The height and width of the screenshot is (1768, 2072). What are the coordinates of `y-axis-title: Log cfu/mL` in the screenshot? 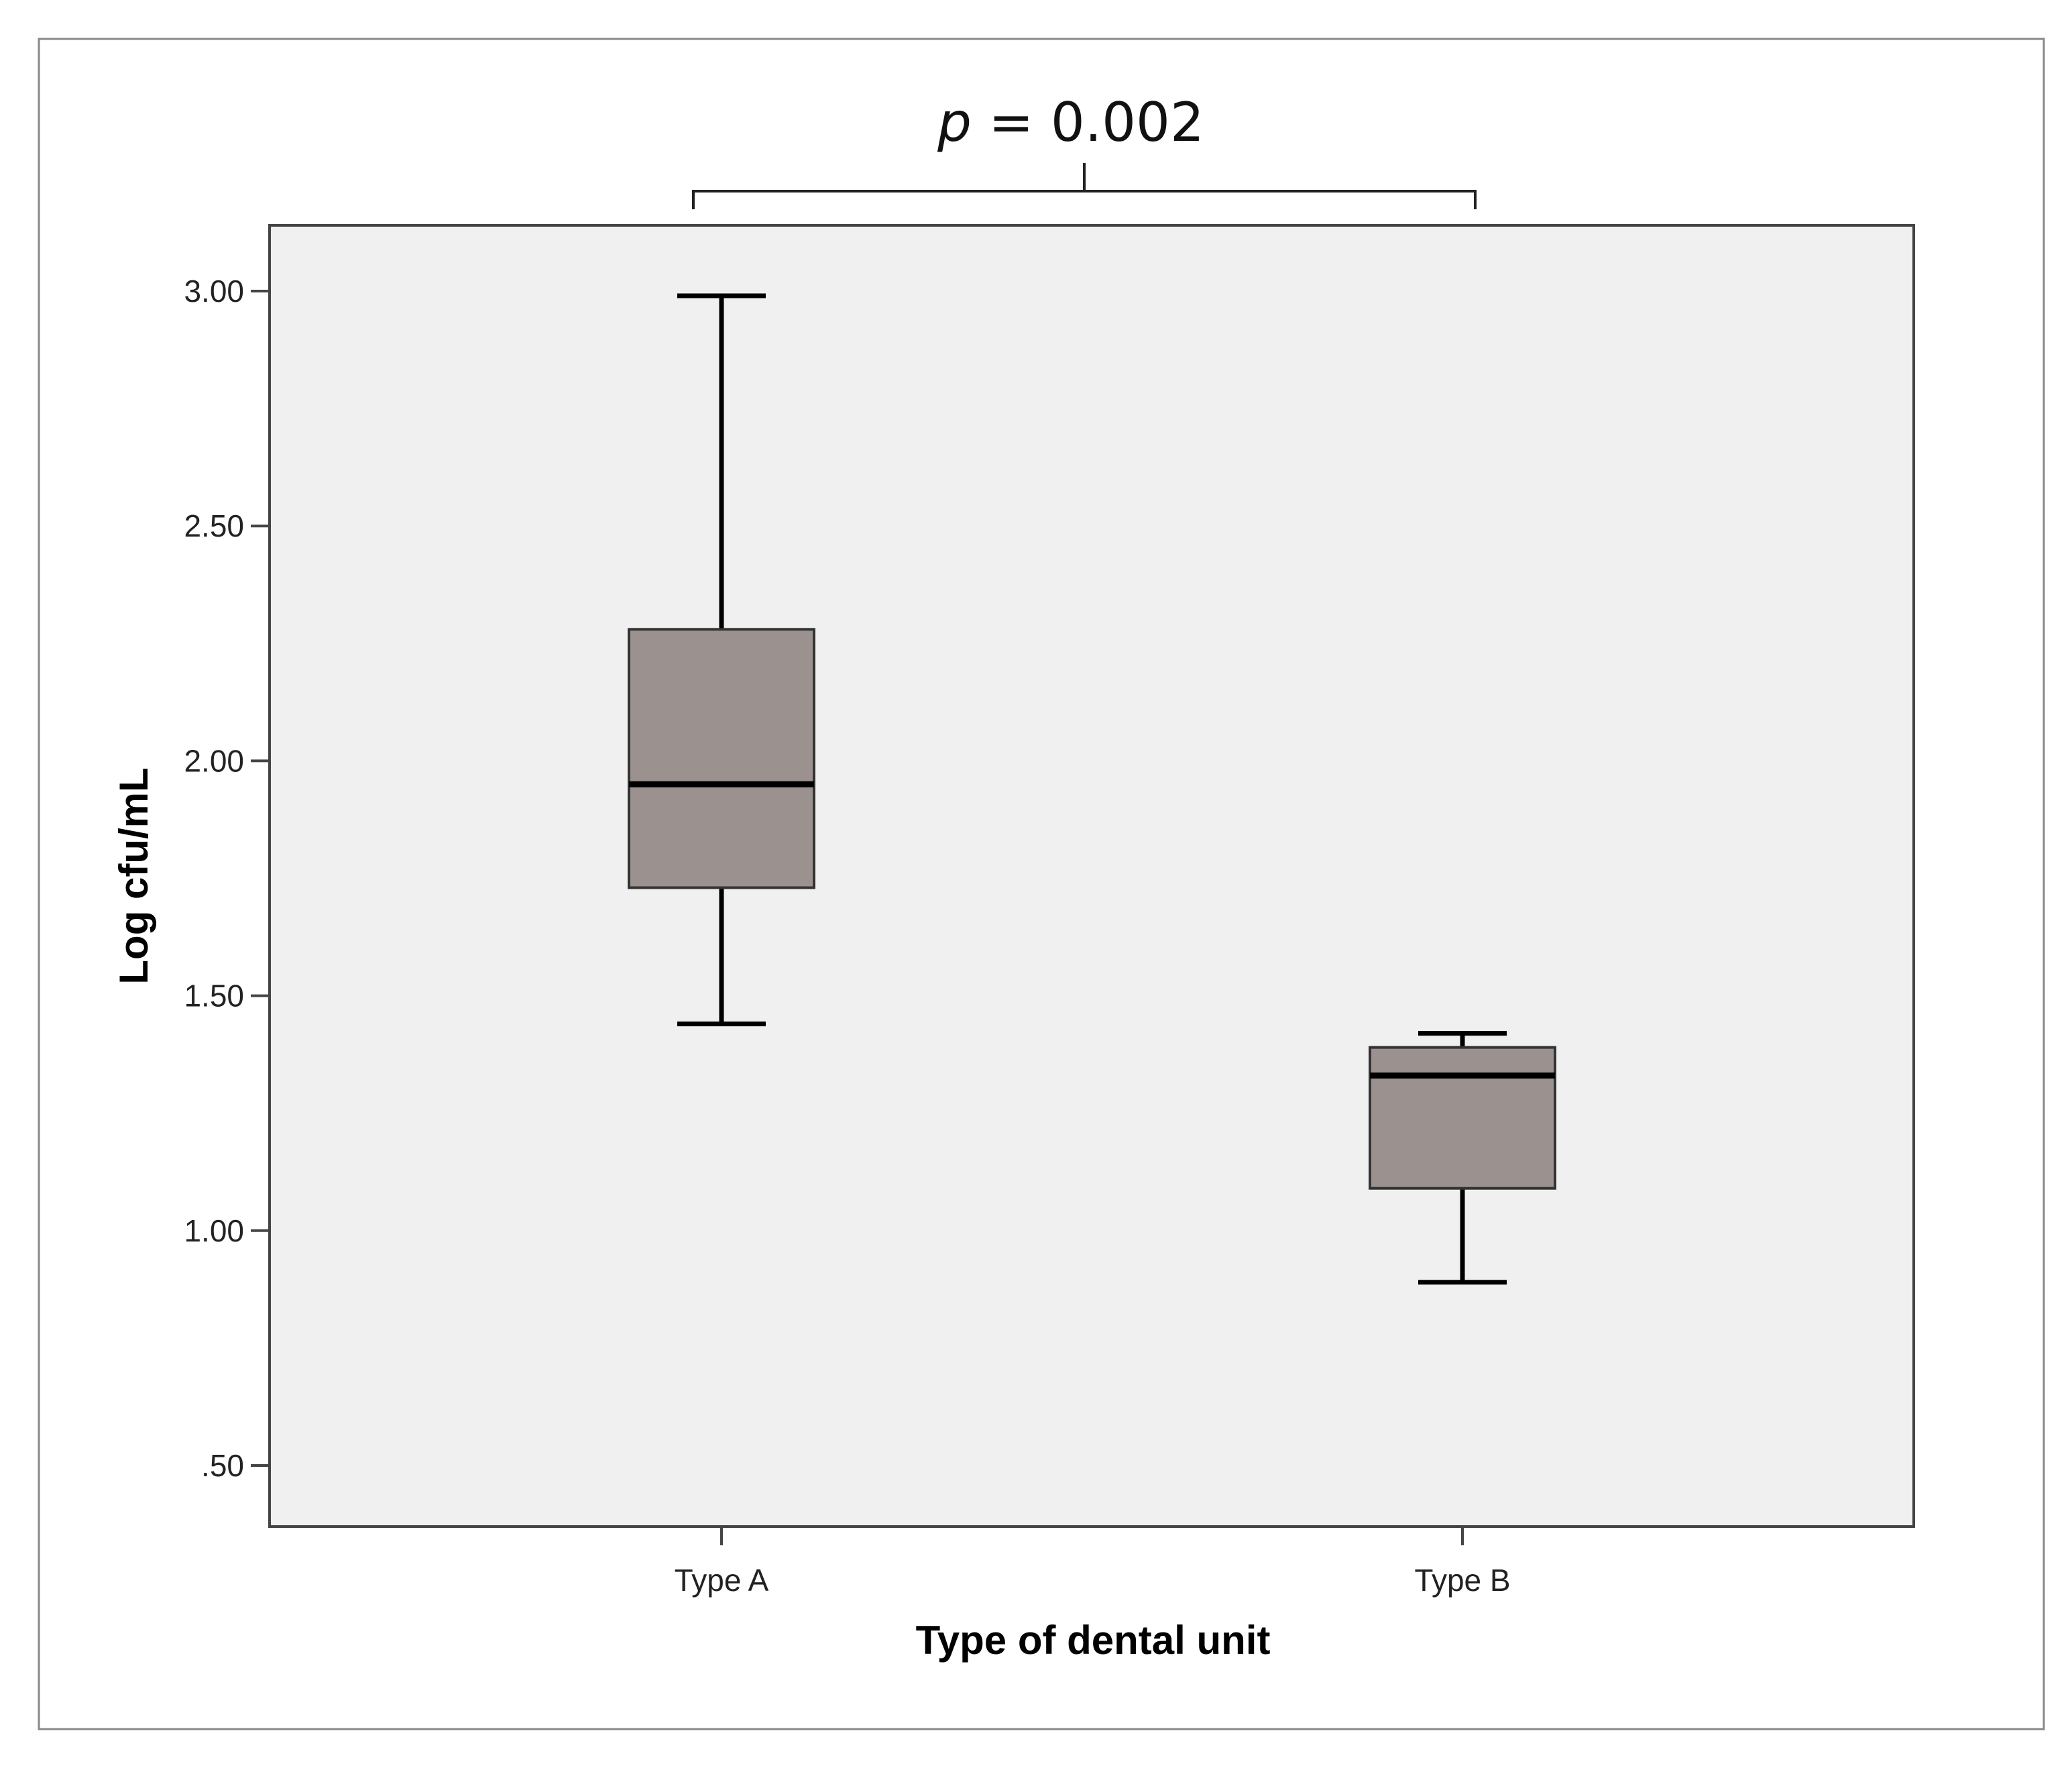 It's located at (134, 875).